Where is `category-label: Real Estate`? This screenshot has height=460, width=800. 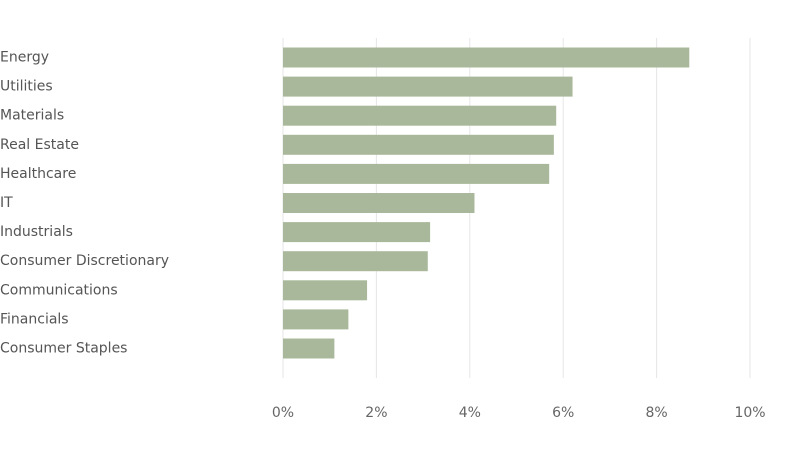 category-label: Real Estate is located at coordinates (39, 145).